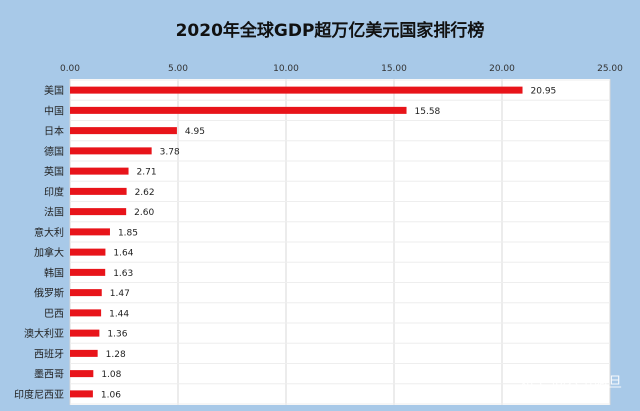  Describe the element at coordinates (70, 69) in the screenshot. I see `x-tick-label: 0.00` at that location.